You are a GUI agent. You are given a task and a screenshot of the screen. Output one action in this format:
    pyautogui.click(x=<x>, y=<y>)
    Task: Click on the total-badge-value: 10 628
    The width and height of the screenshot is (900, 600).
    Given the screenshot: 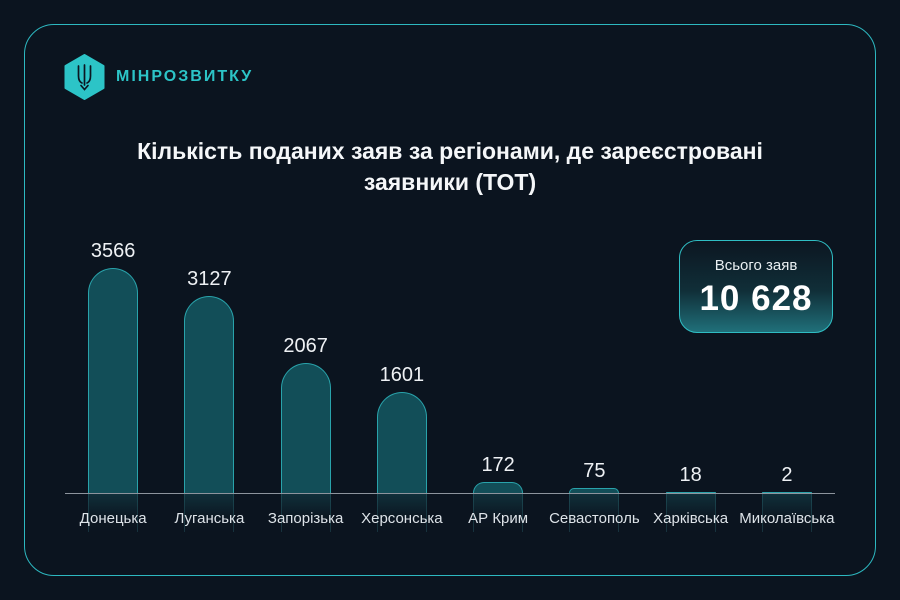 What is the action you would take?
    pyautogui.click(x=756, y=298)
    